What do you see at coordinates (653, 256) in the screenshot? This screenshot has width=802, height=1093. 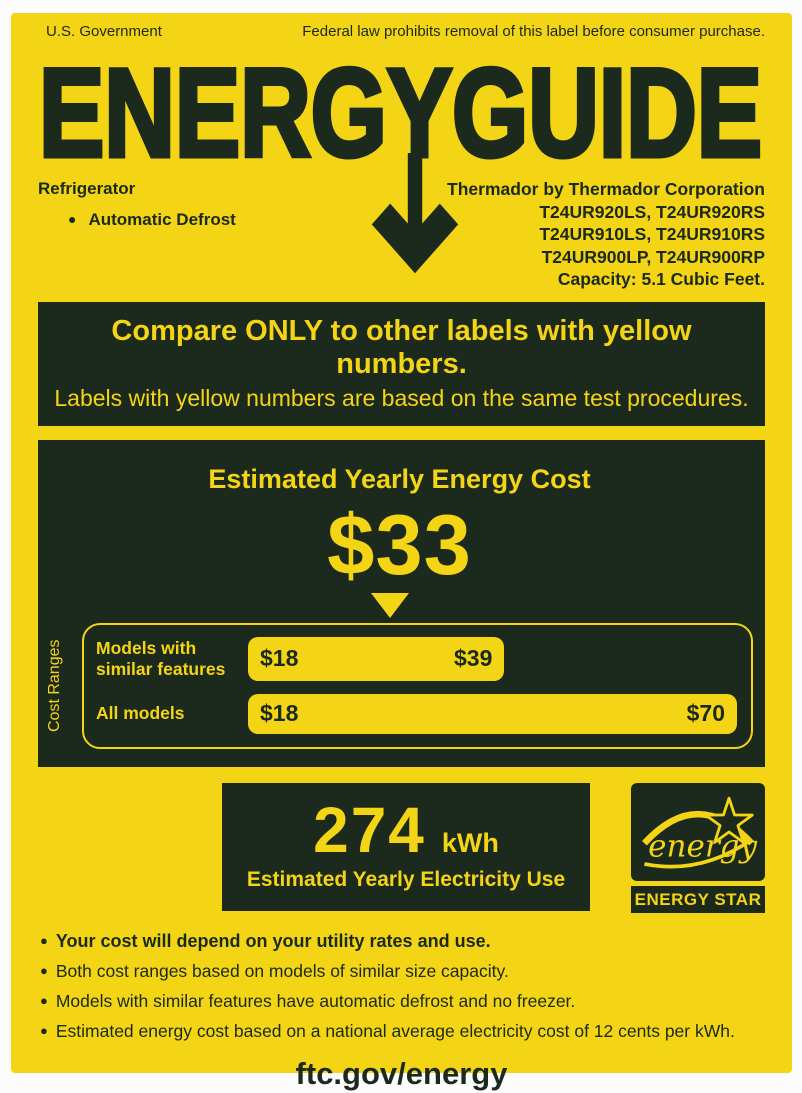 I see `model-numbers-line: T24UR900LP, T24UR900RP` at bounding box center [653, 256].